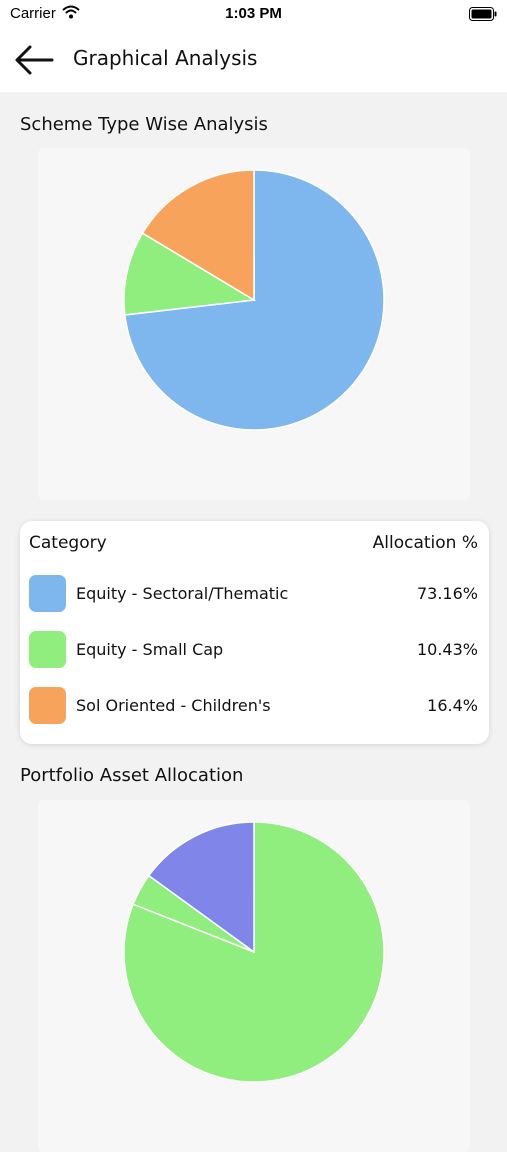 This screenshot has height=1152, width=507. What do you see at coordinates (483, 16) in the screenshot?
I see `battery-icon` at bounding box center [483, 16].